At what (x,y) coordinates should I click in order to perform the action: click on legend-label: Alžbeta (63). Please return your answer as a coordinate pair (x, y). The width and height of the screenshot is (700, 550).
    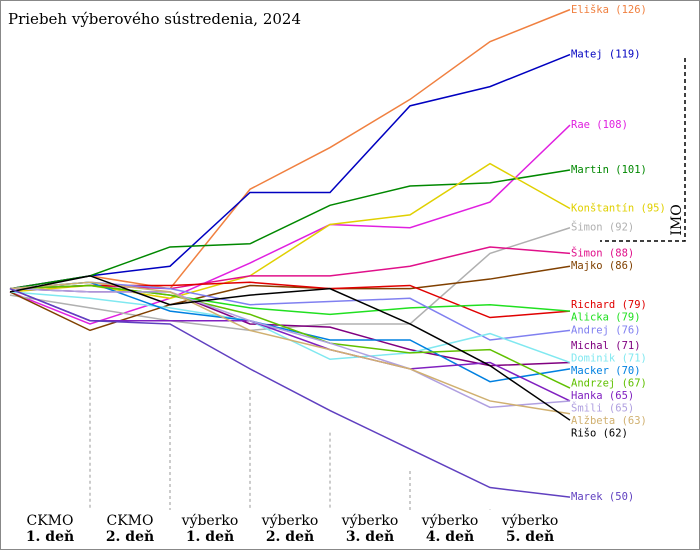
    Looking at the image, I should click on (609, 421).